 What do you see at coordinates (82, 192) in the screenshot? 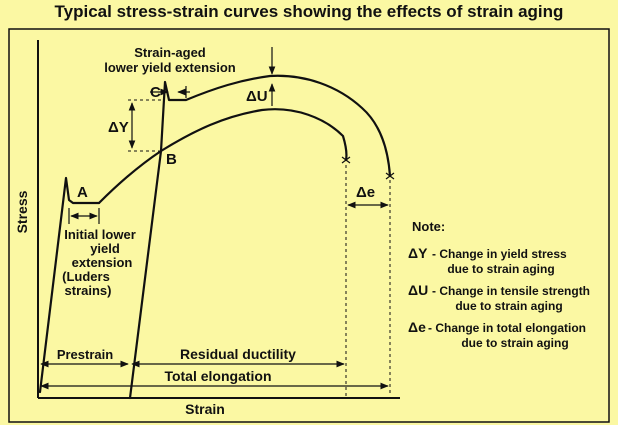
I see `point-a-label: A` at bounding box center [82, 192].